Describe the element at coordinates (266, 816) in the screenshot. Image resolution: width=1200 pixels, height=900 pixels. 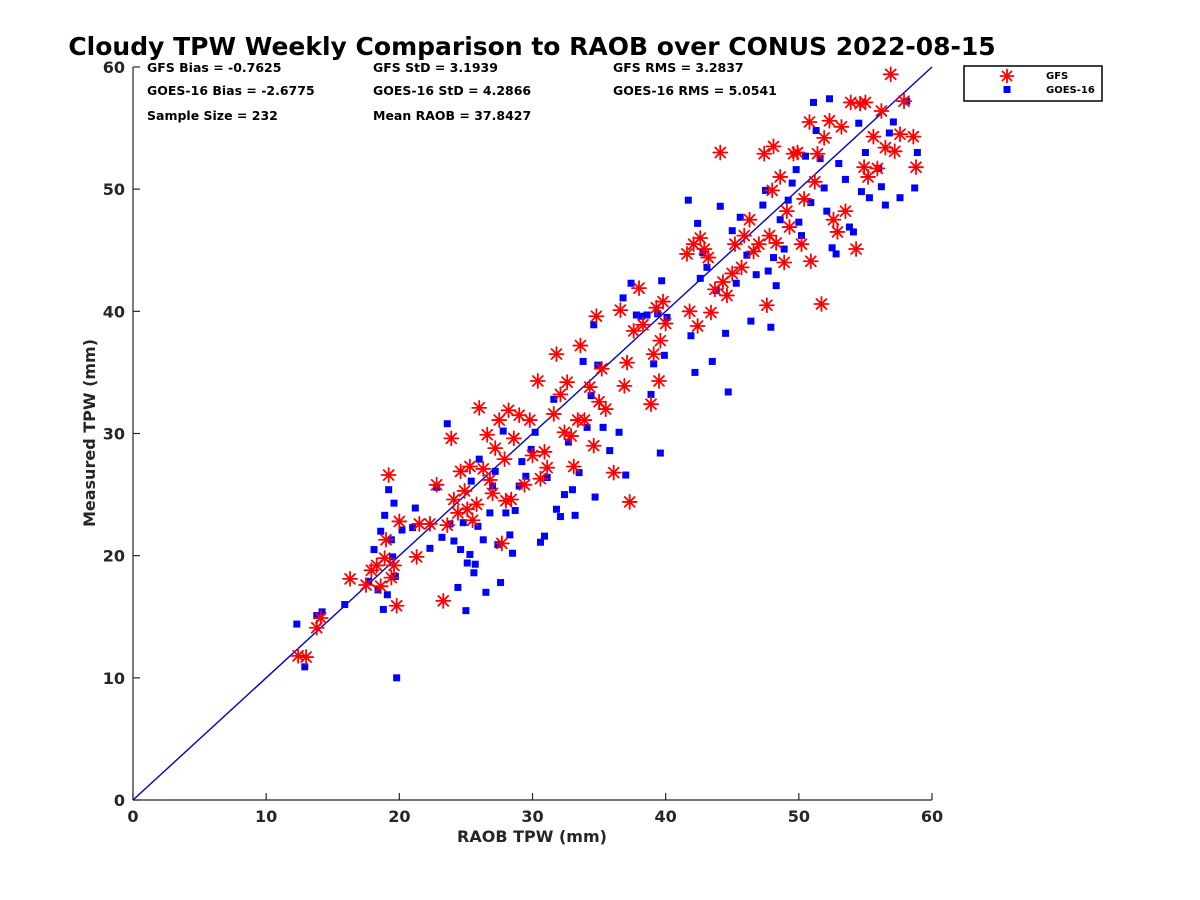
I see `x-tick-label: 10` at that location.